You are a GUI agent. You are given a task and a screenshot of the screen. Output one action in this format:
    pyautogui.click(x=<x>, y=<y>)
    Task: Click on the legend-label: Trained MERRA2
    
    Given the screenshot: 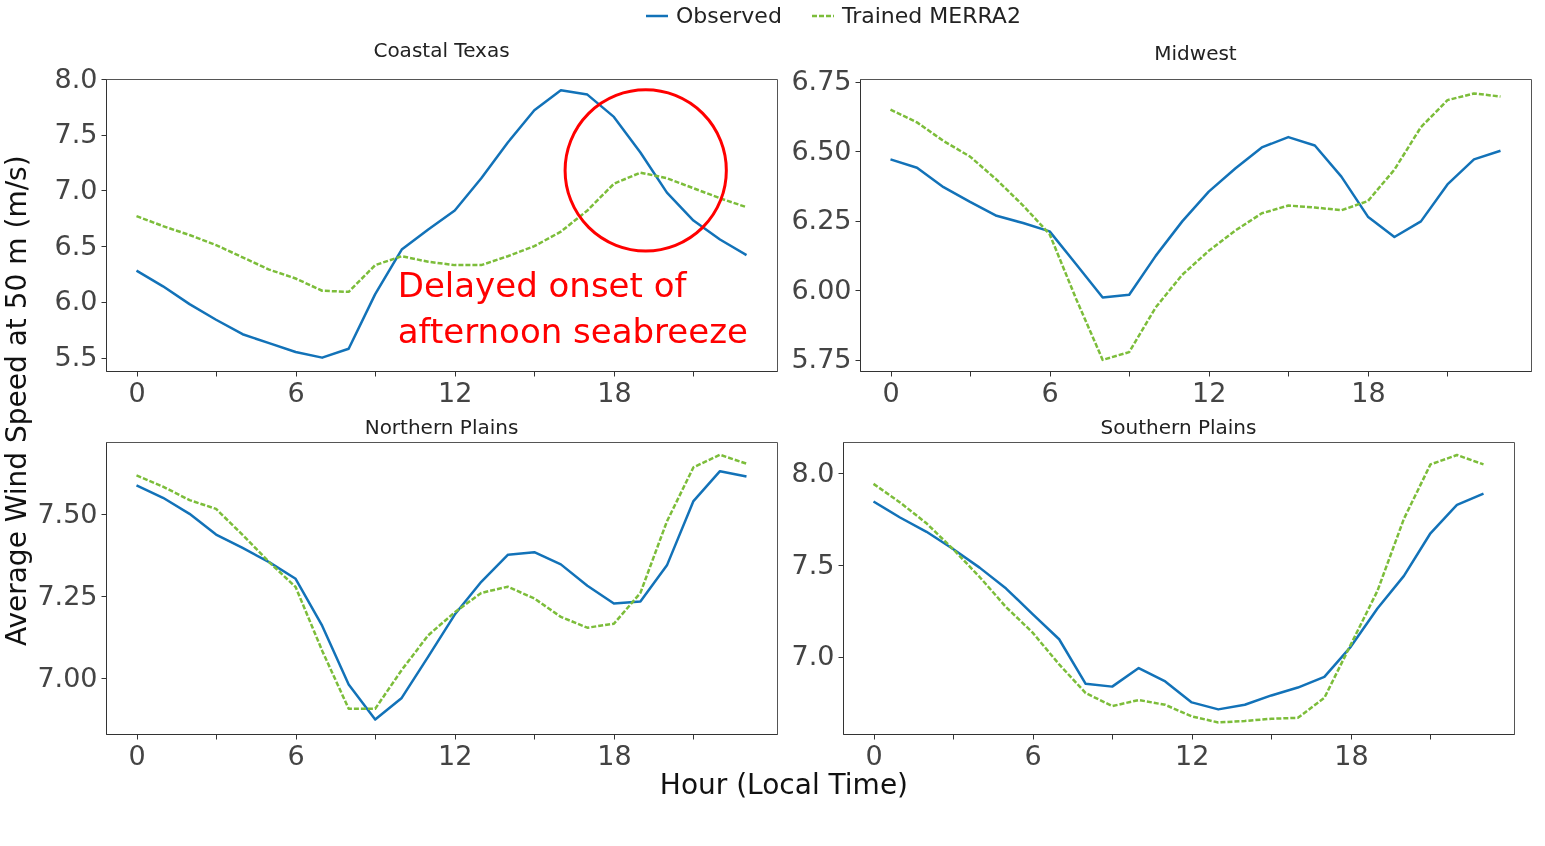 What is the action you would take?
    pyautogui.click(x=931, y=15)
    